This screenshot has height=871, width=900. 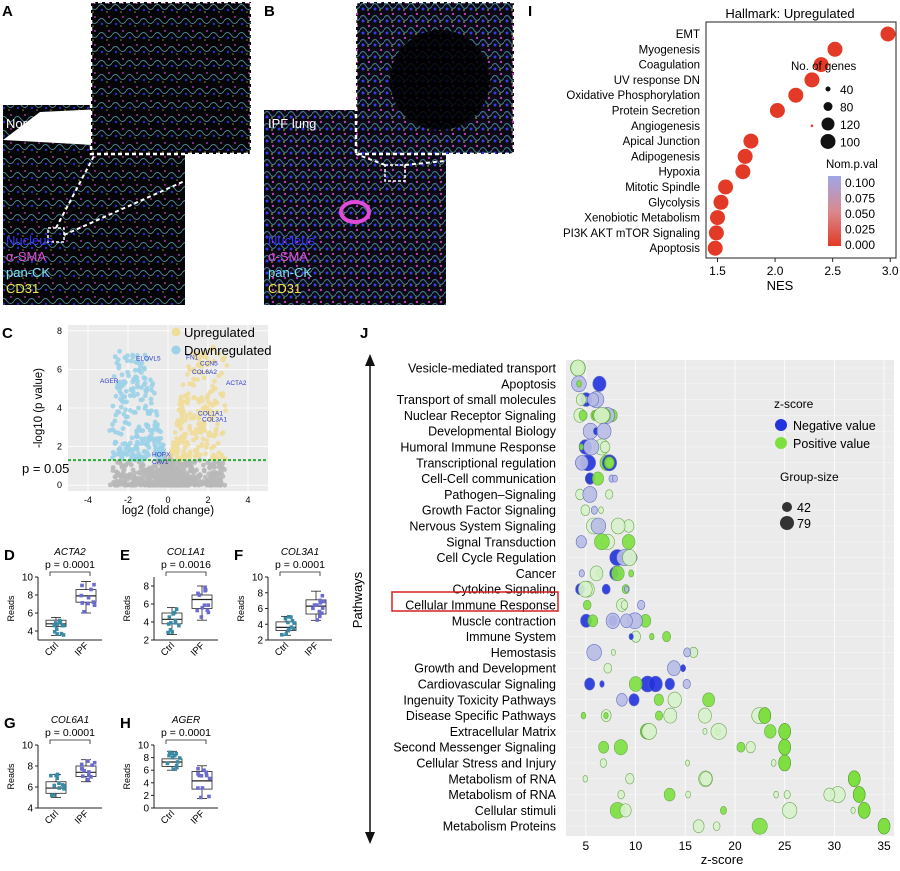 What do you see at coordinates (238, 555) in the screenshot?
I see `panel-letter: F` at bounding box center [238, 555].